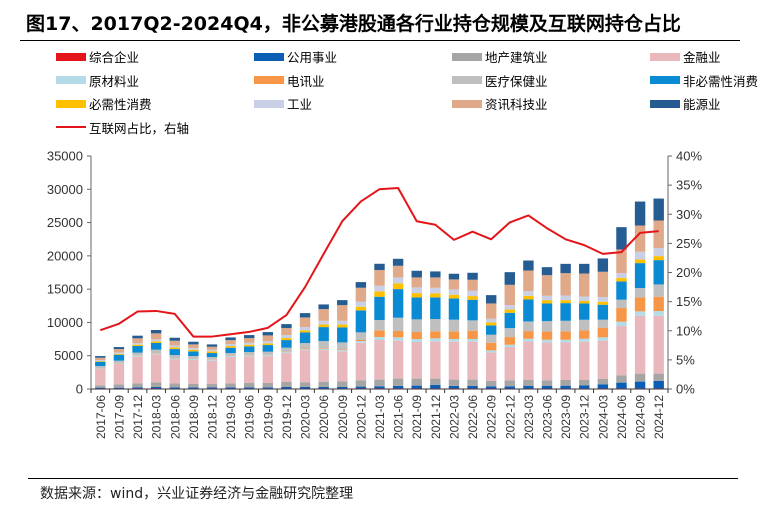  What do you see at coordinates (268, 417) in the screenshot?
I see `x-axis-tick-label: 2019-09` at bounding box center [268, 417].